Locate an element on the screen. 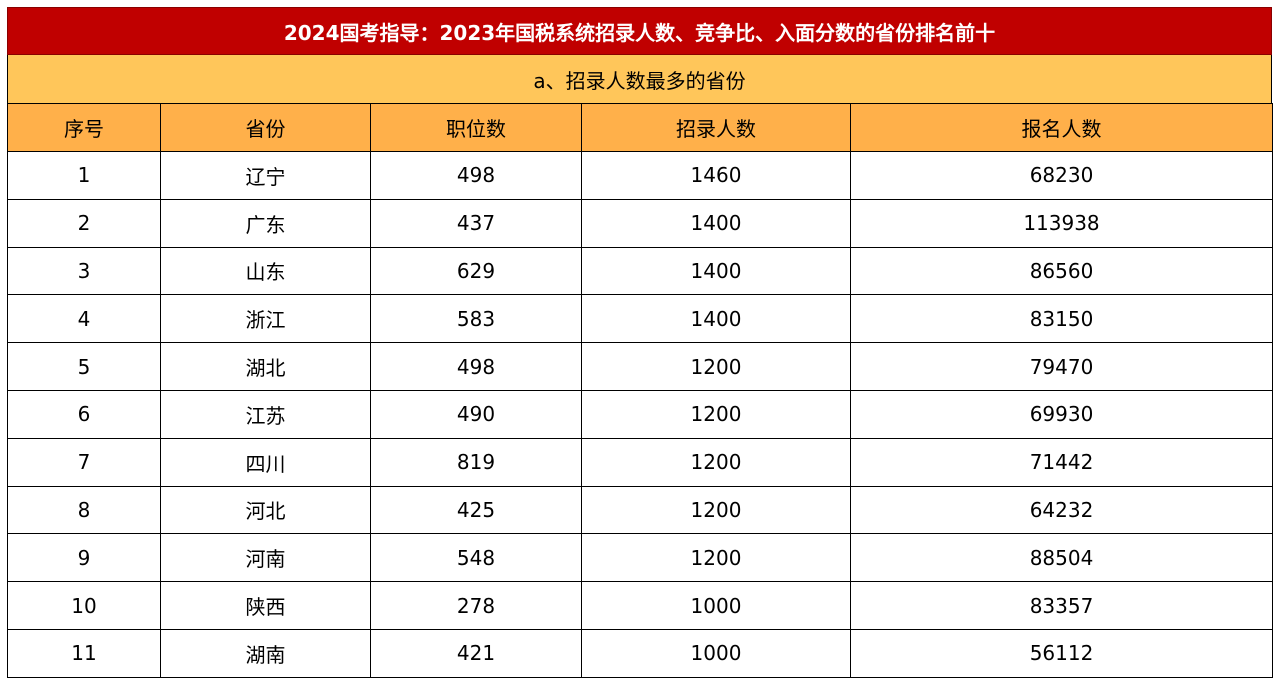 This screenshot has height=680, width=1280. cell-province: 山东 is located at coordinates (265, 271).